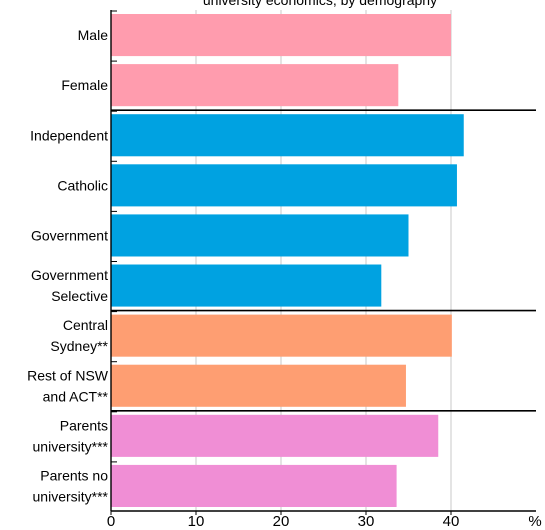 The image size is (545, 530). I want to click on category-label: Sydney**, so click(79, 346).